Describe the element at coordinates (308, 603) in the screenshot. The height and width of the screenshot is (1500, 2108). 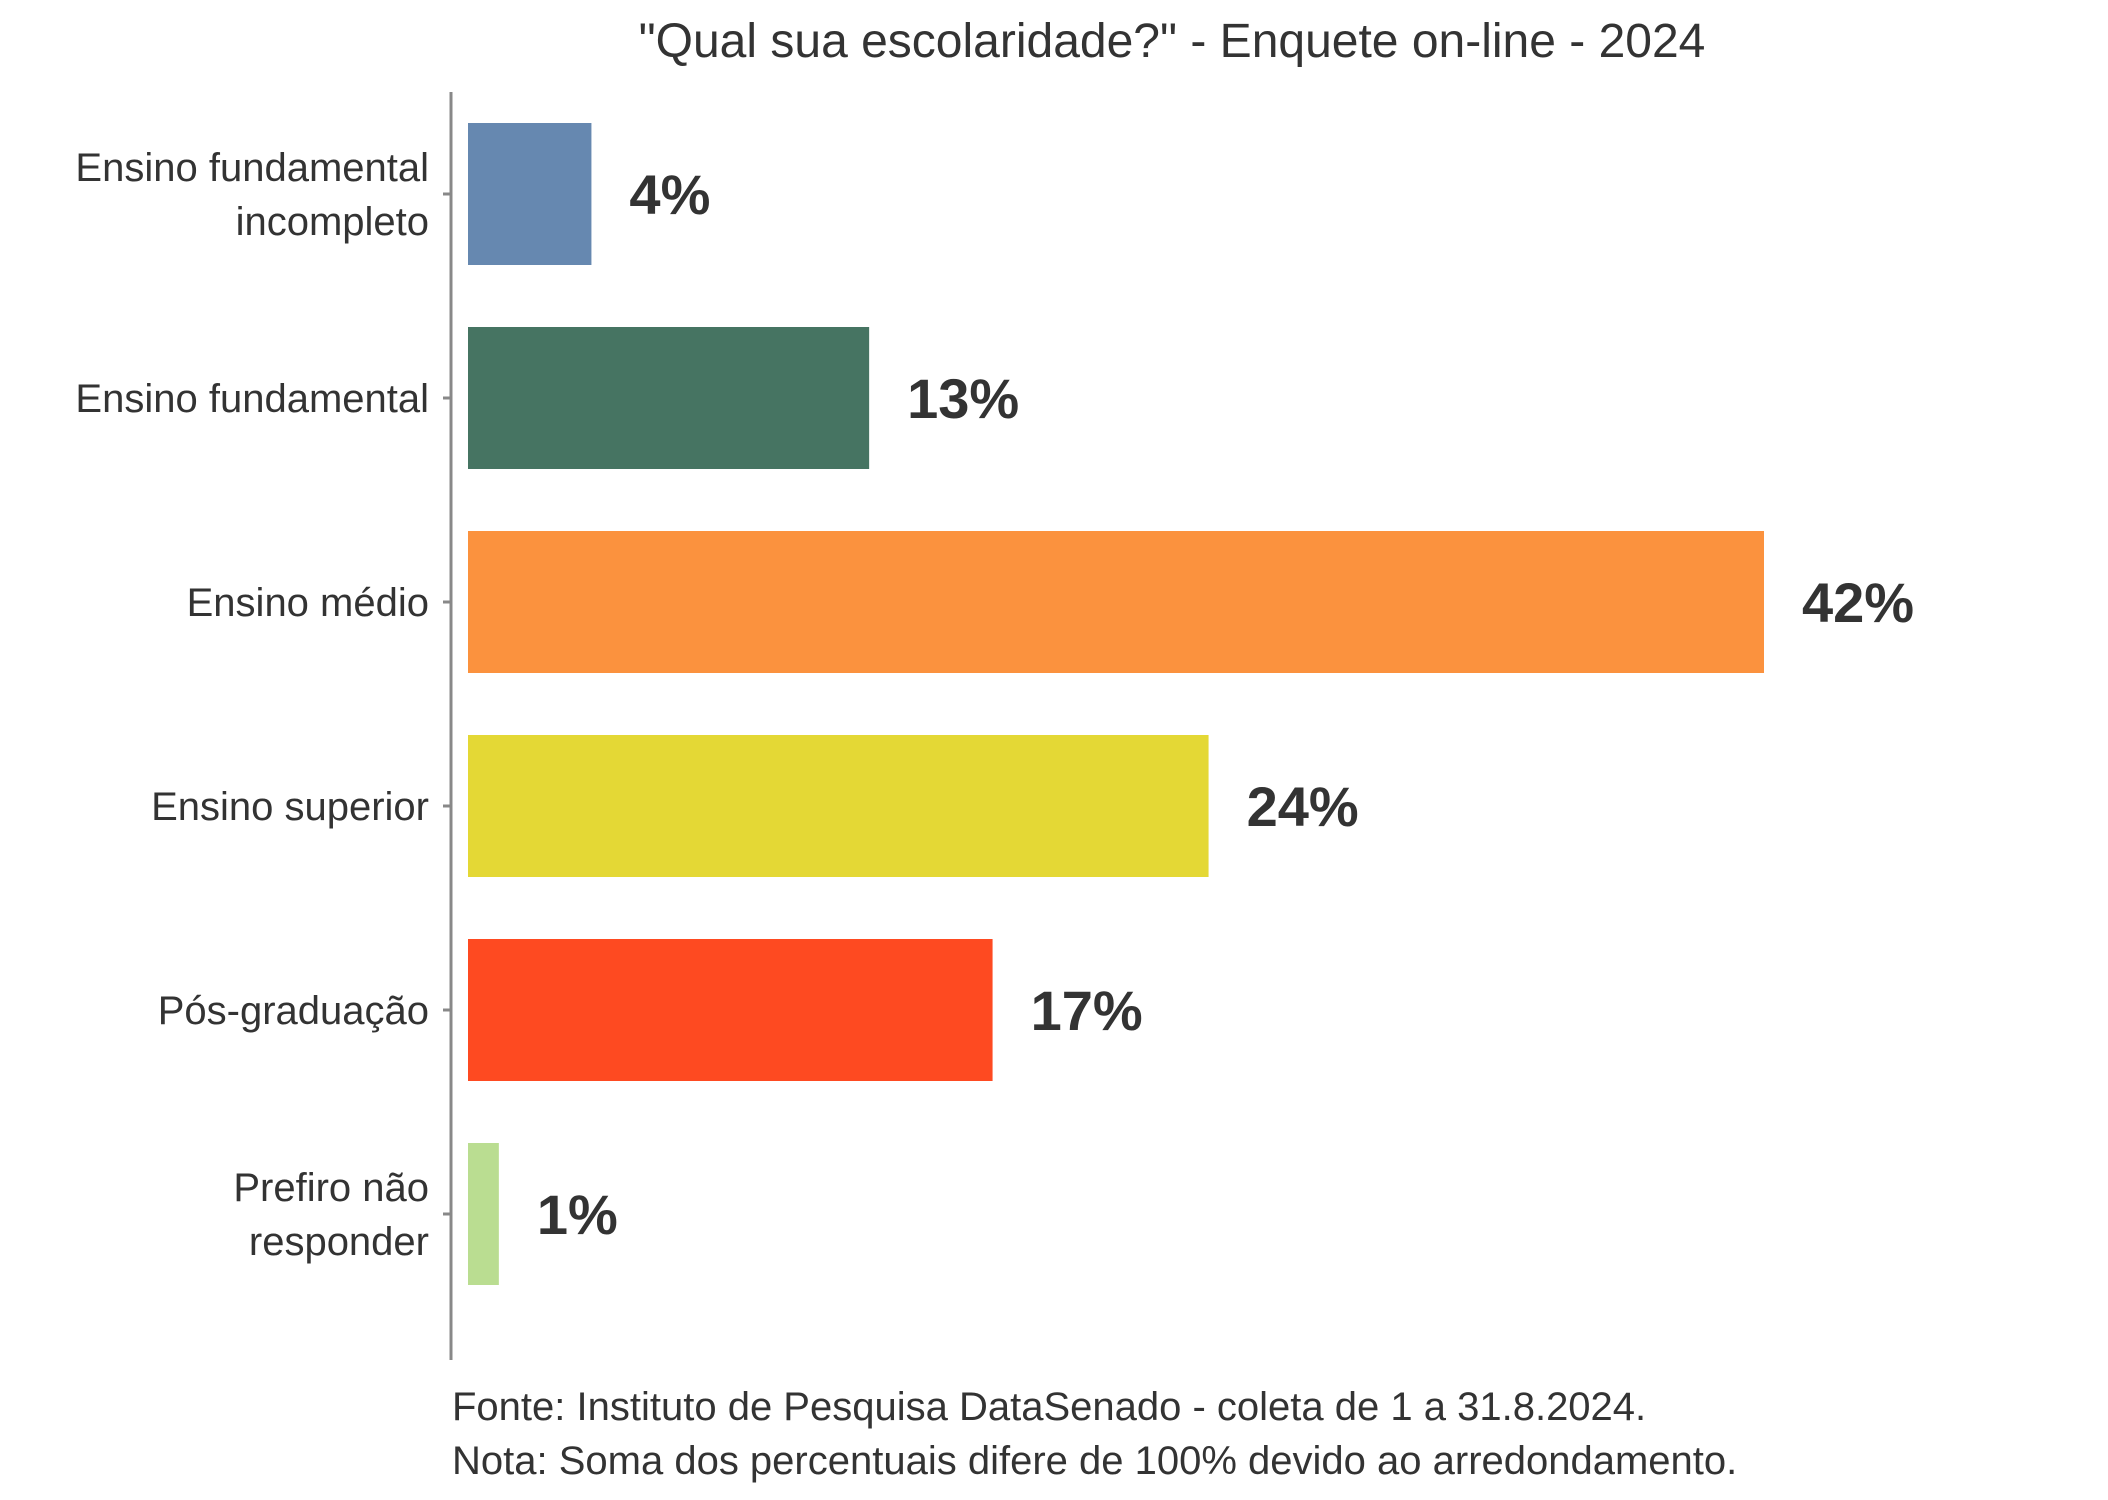
I see `category-label: Ensino médio` at that location.